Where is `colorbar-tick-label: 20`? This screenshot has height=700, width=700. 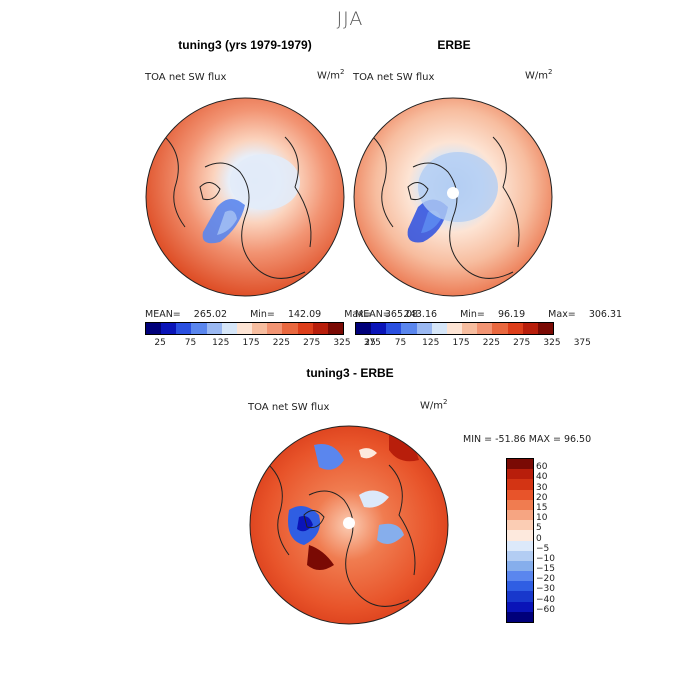
colorbar-tick-label: 20 is located at coordinates (542, 497).